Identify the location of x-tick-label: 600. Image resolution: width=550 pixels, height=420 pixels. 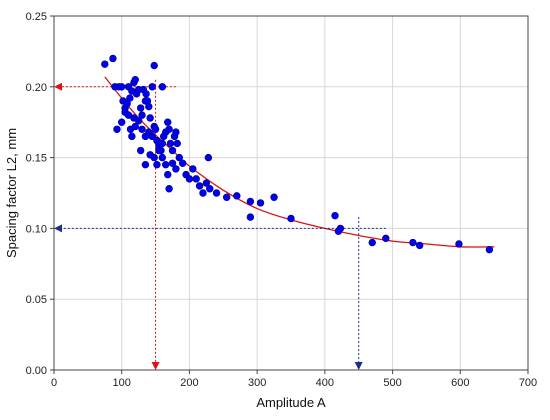
(460, 383).